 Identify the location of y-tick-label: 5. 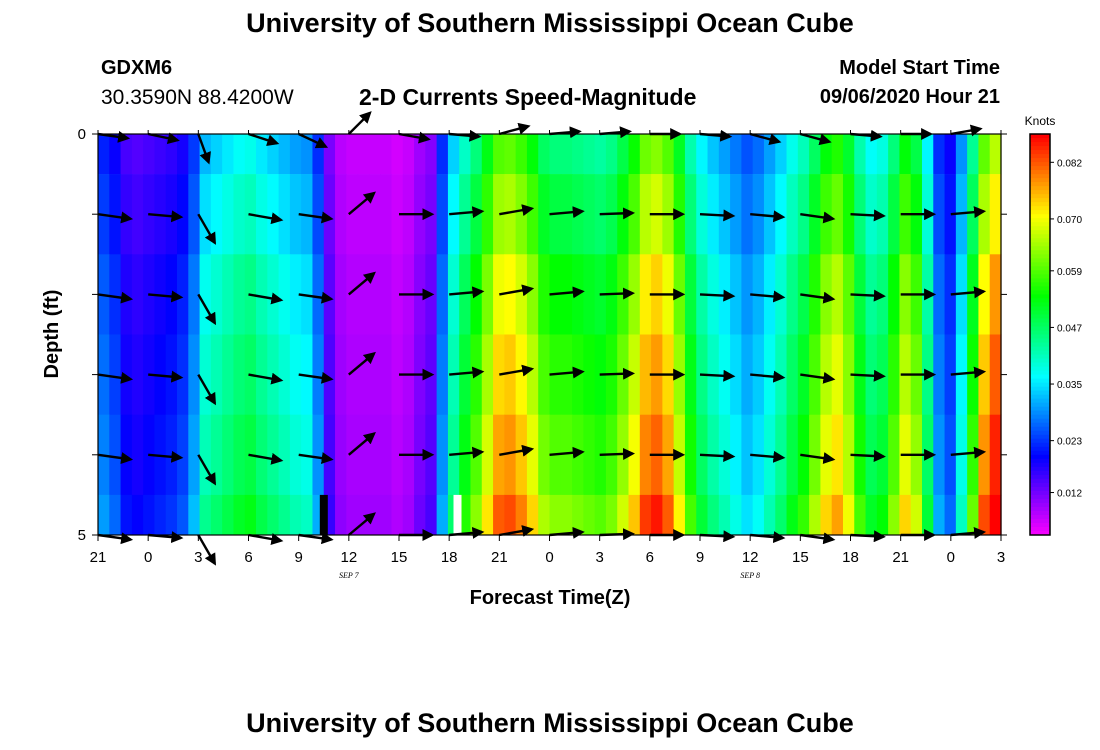
(82, 535).